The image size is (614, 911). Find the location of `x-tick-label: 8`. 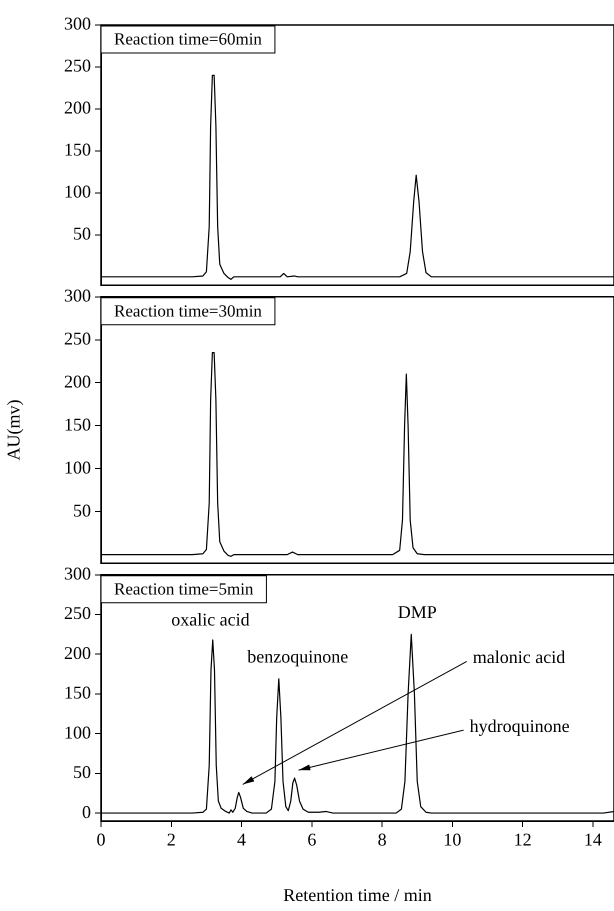

x-tick-label: 8 is located at coordinates (382, 840).